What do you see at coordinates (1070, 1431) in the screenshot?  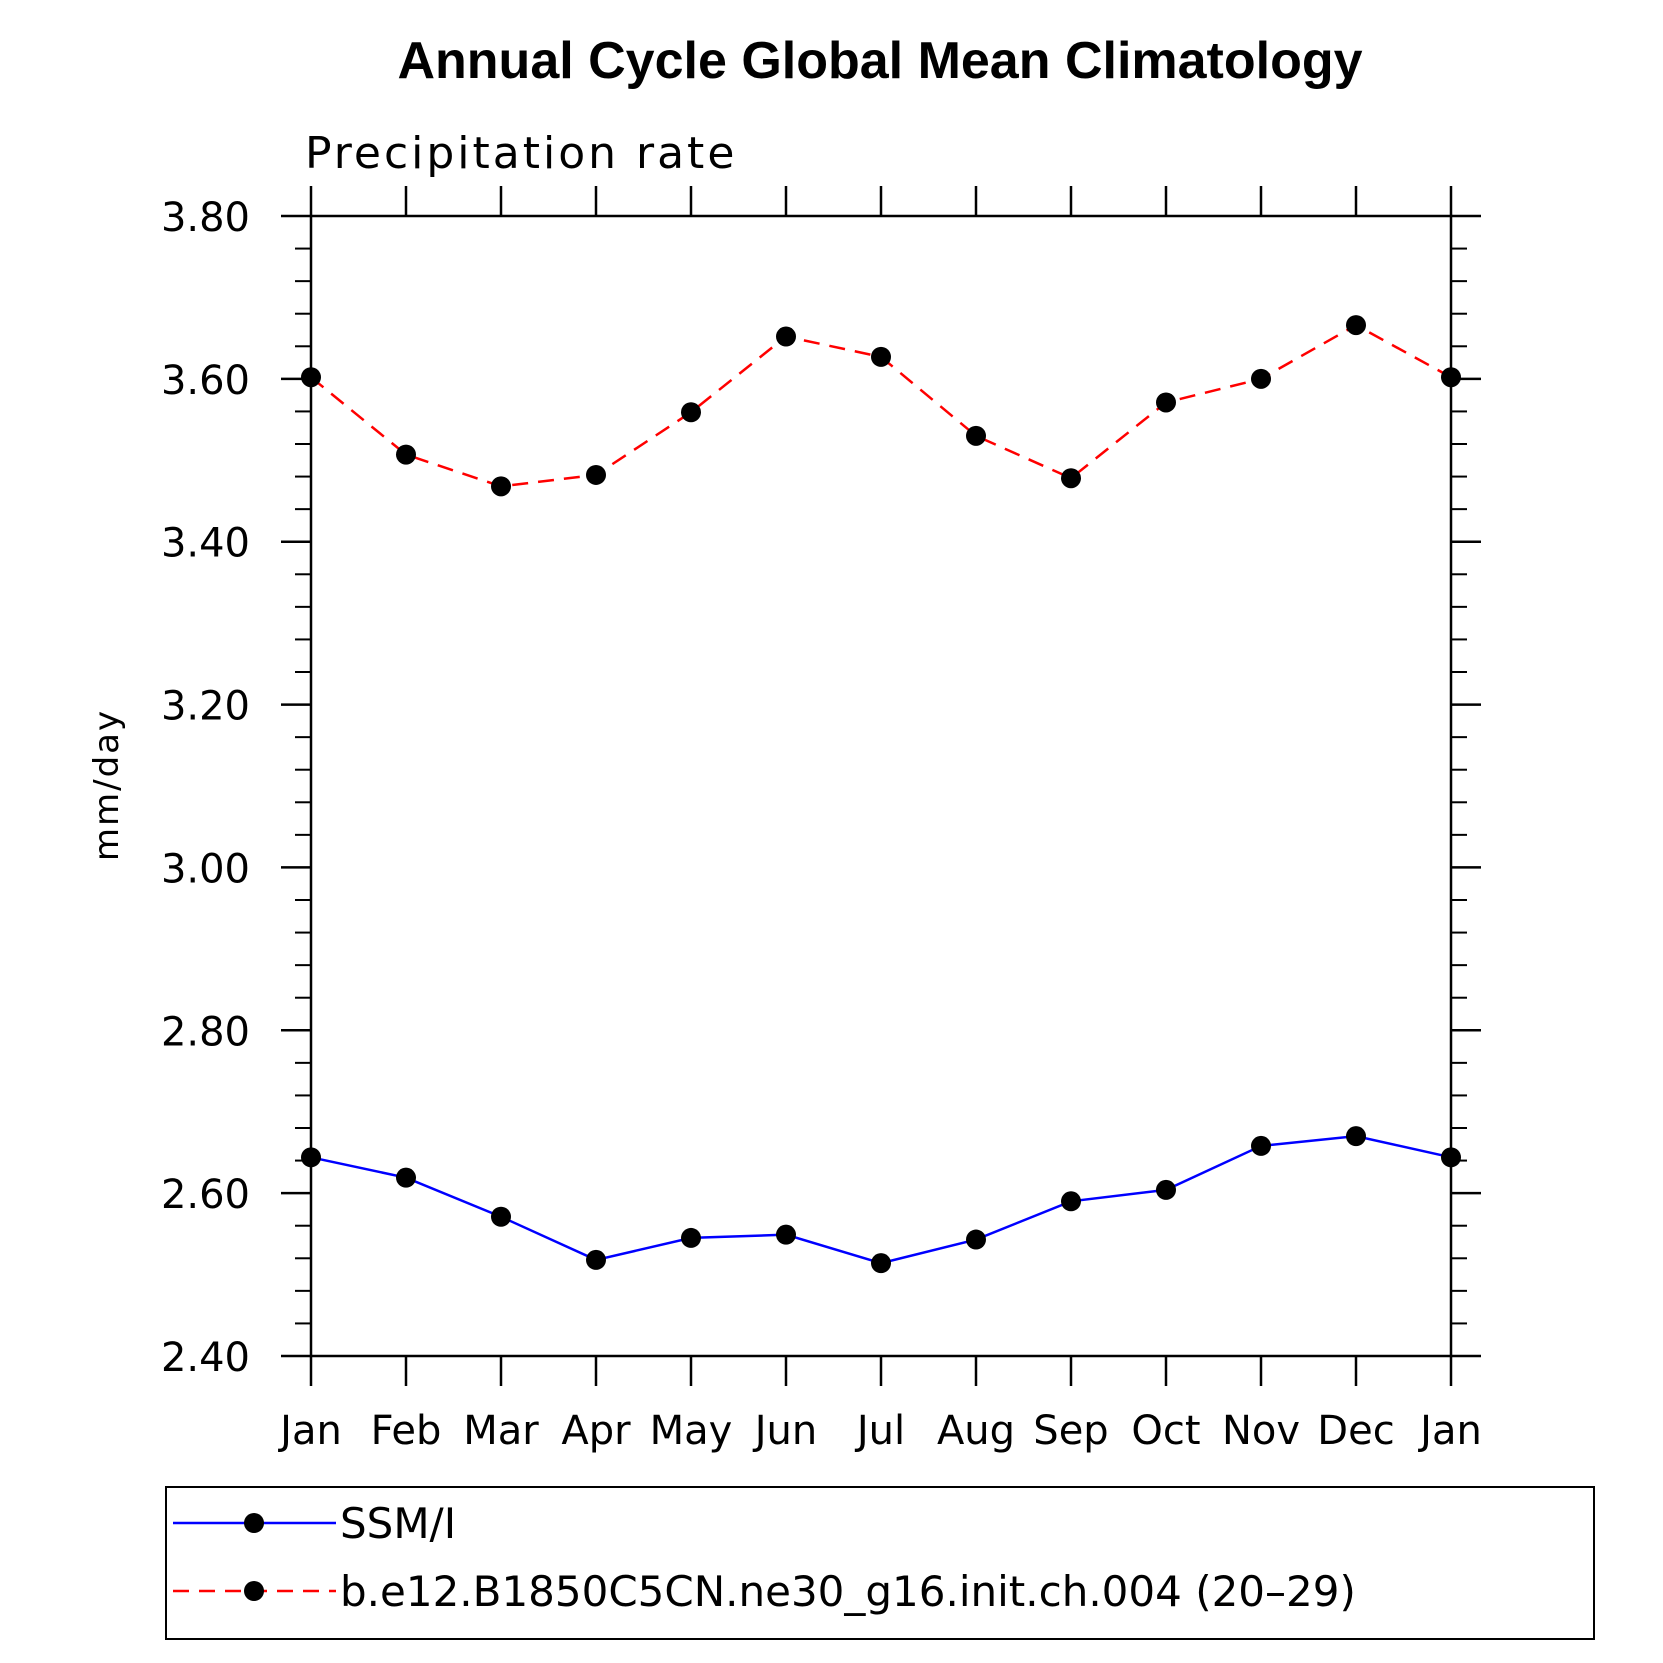 I see `x-tick-label: Sep` at bounding box center [1070, 1431].